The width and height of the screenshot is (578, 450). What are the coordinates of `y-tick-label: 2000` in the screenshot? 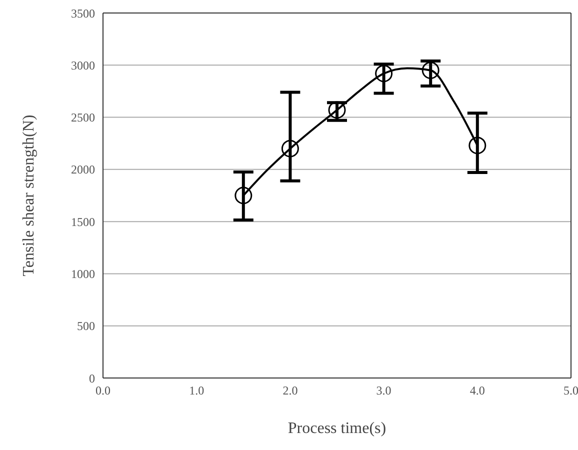 It's located at (83, 169).